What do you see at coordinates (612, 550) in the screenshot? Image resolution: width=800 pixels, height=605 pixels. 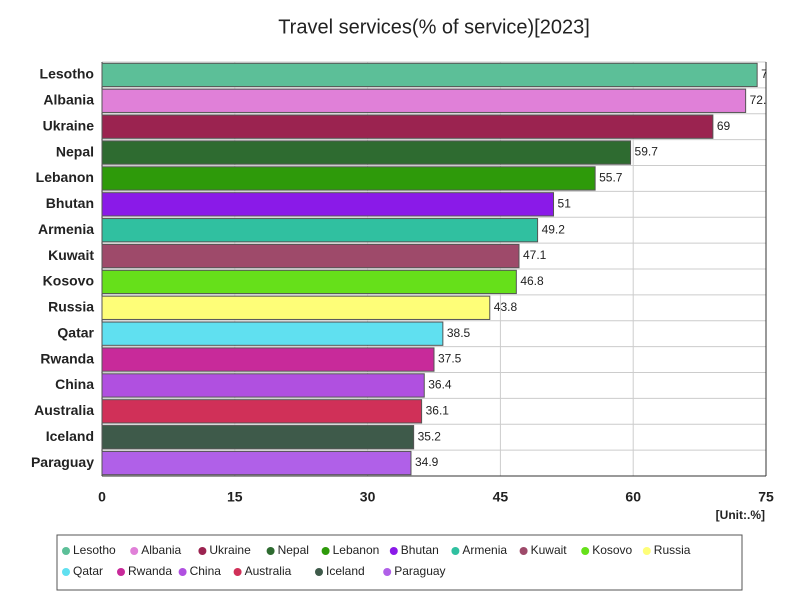 I see `legend-label: Kosovo` at bounding box center [612, 550].